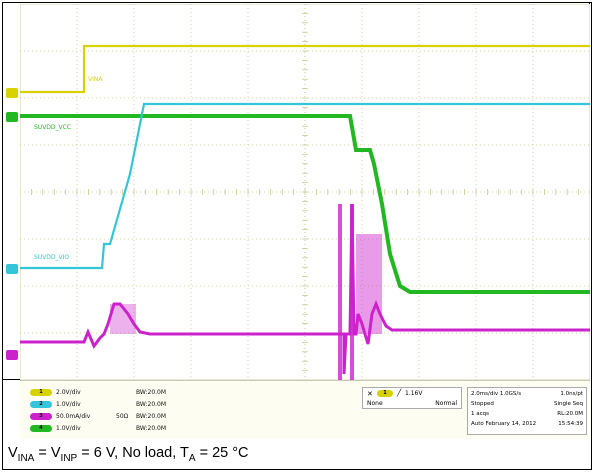 This screenshot has height=474, width=596. What do you see at coordinates (41, 404) in the screenshot?
I see `ch2-badge: 2` at bounding box center [41, 404].